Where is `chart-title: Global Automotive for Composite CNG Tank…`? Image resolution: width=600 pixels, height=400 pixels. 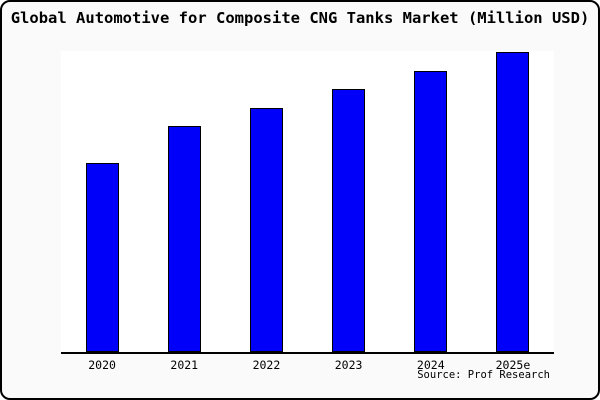
chart-title: Global Automotive for Composite CNG Tank… is located at coordinates (300, 18).